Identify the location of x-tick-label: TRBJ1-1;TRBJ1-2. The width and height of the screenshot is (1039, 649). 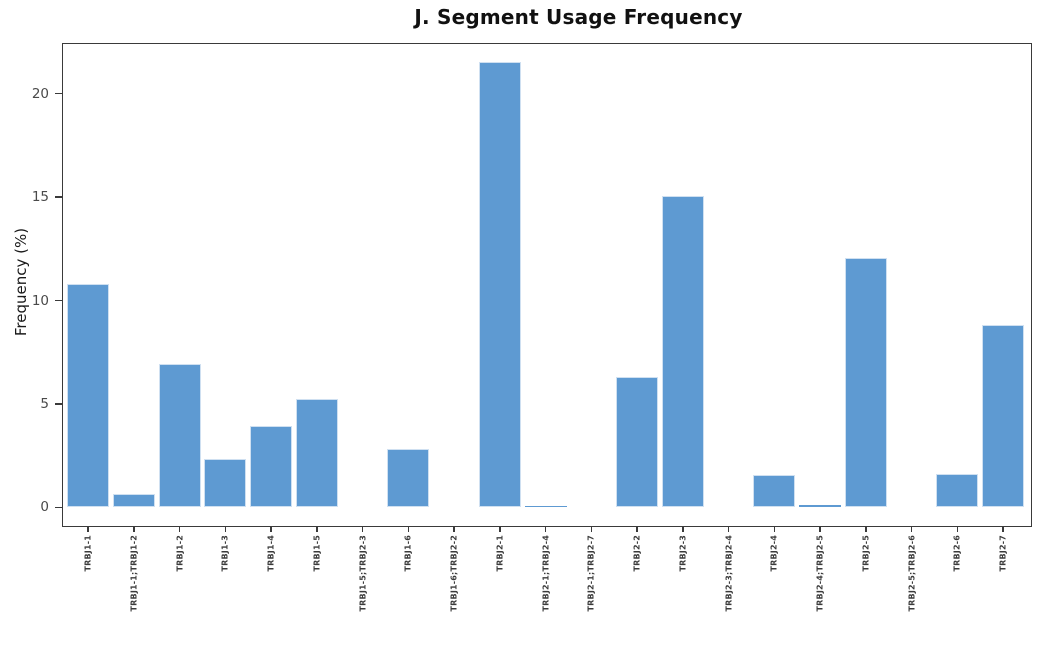
(134, 573).